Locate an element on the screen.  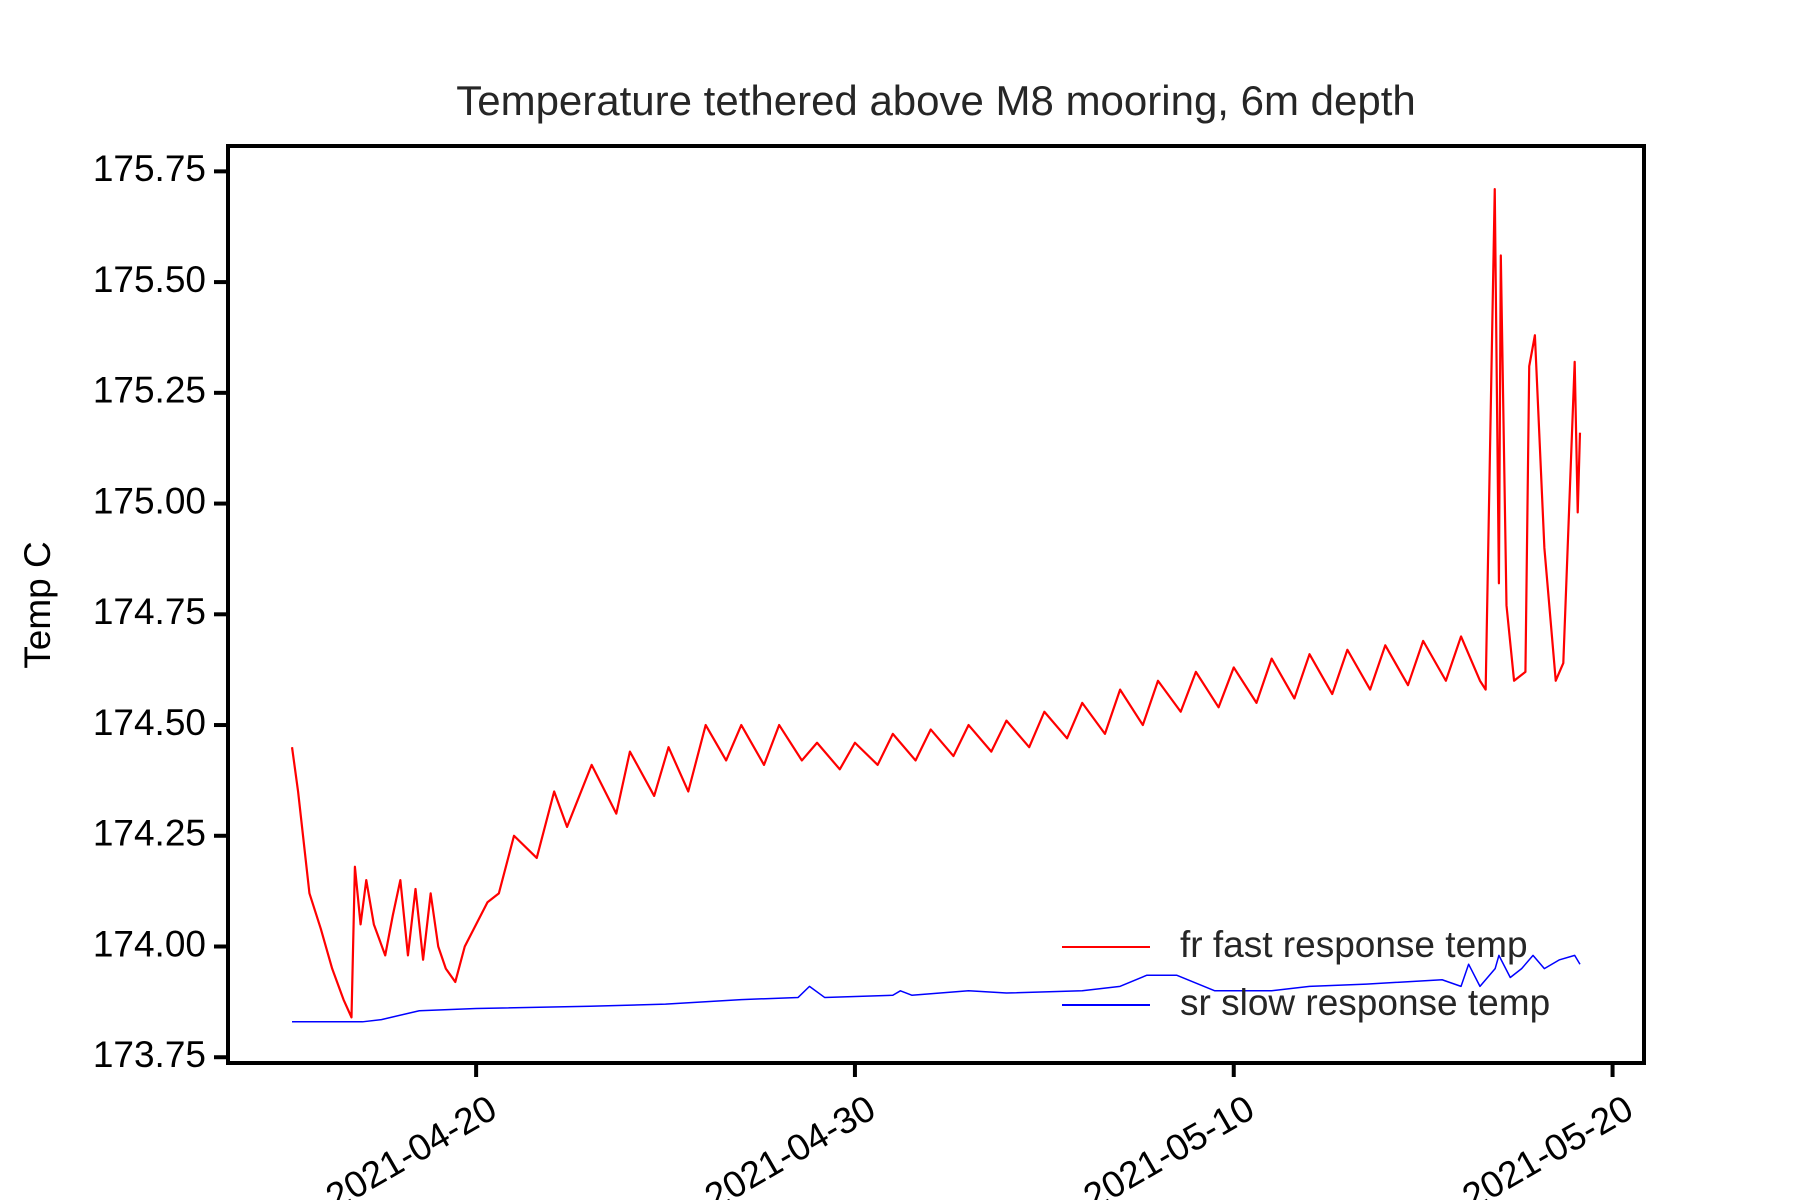
y-axis-label: Temp C is located at coordinates (37, 604).